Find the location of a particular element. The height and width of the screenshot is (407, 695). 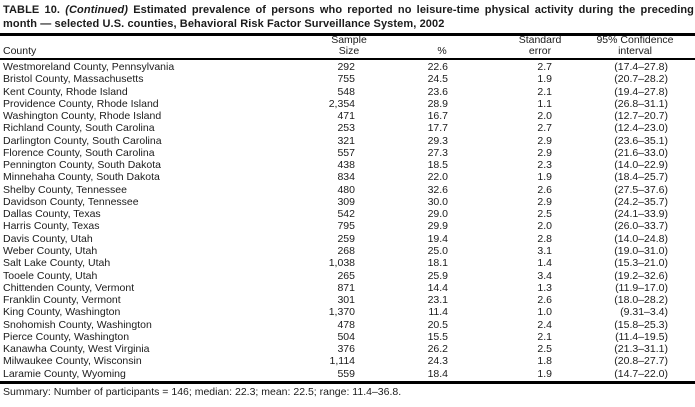

column-header-sample-line2: Size is located at coordinates (349, 51).